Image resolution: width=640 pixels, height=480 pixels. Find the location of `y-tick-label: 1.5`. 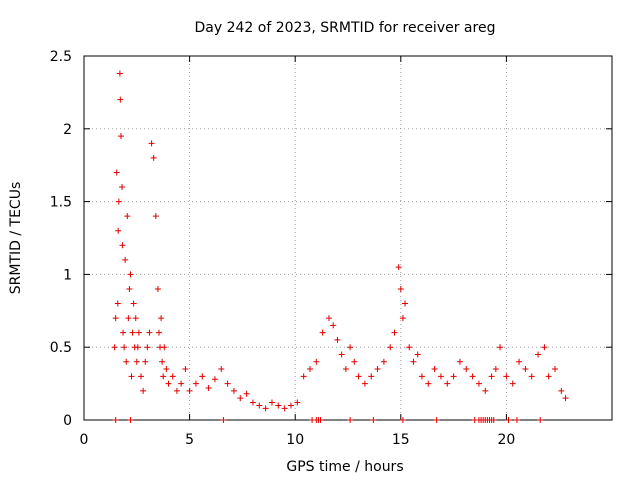

y-tick-label: 1.5 is located at coordinates (61, 203).